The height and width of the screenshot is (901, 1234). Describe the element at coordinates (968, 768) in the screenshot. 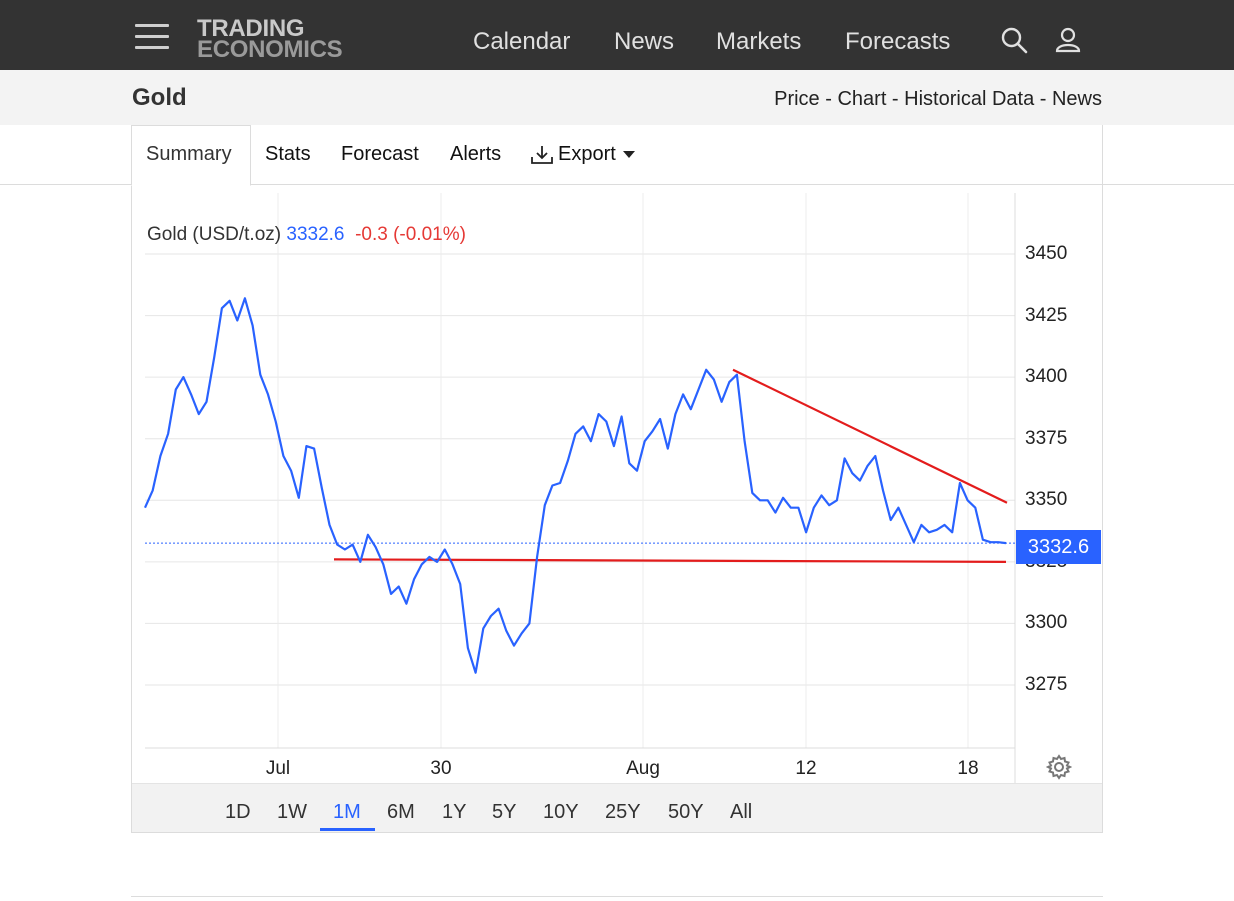

I see `x-tick-label: 18` at that location.